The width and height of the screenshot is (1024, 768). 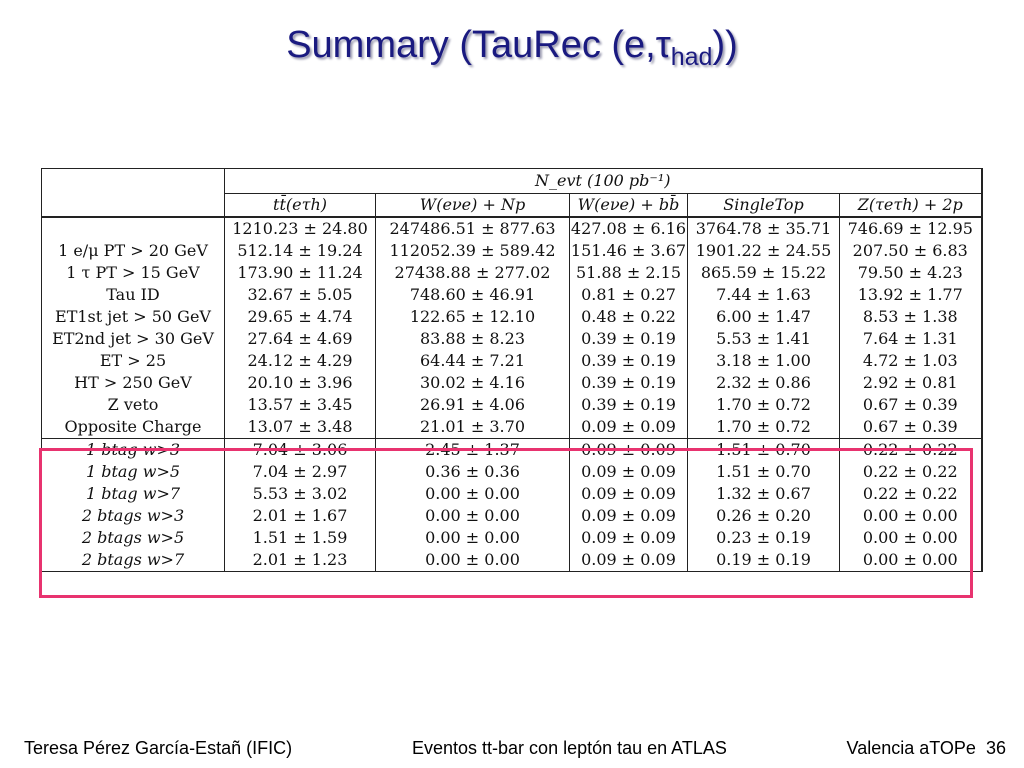 What do you see at coordinates (910, 317) in the screenshot?
I see `cell-value: 8.53 ± 1.38` at bounding box center [910, 317].